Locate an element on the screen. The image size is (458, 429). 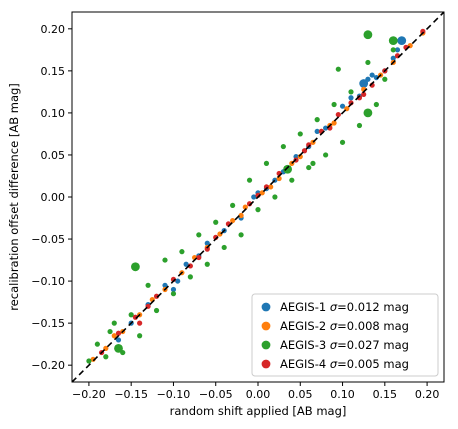
y-tick-label: −0.05 is located at coordinates (48, 239).